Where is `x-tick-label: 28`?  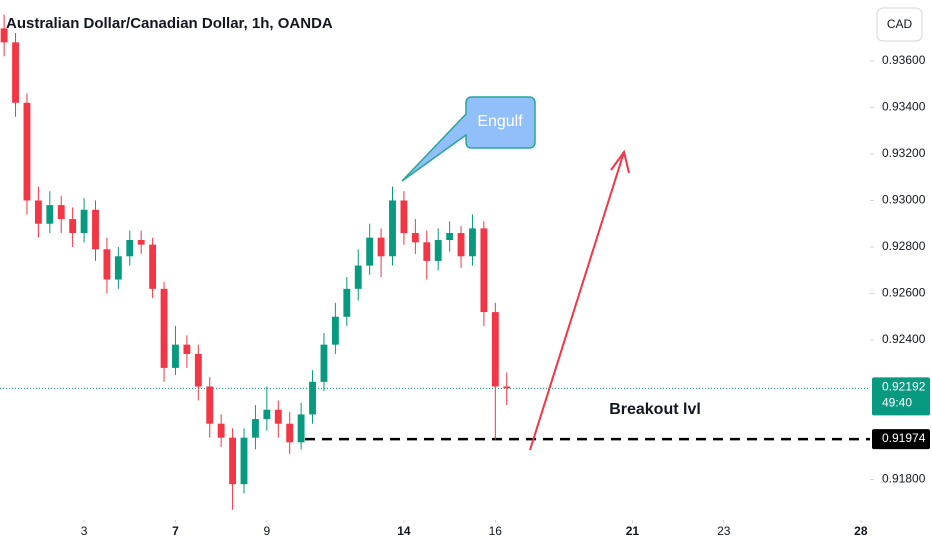 x-tick-label: 28 is located at coordinates (861, 531).